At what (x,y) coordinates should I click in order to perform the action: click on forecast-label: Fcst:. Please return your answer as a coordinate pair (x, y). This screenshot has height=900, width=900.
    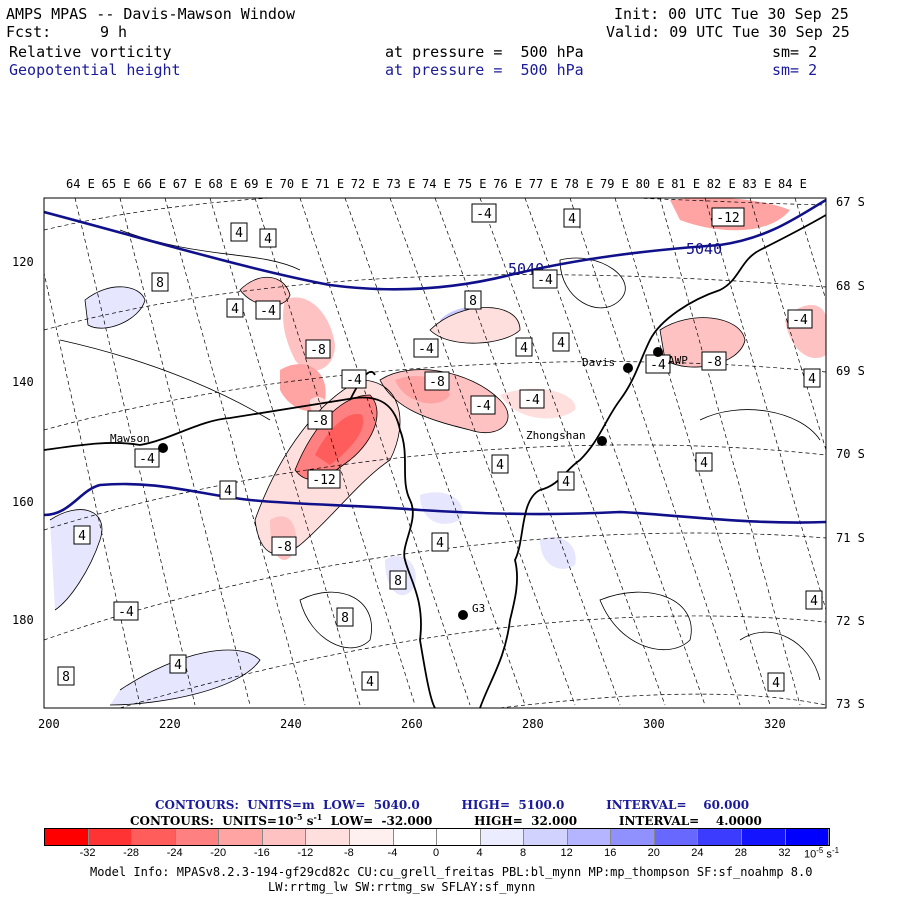
    Looking at the image, I should click on (29, 32).